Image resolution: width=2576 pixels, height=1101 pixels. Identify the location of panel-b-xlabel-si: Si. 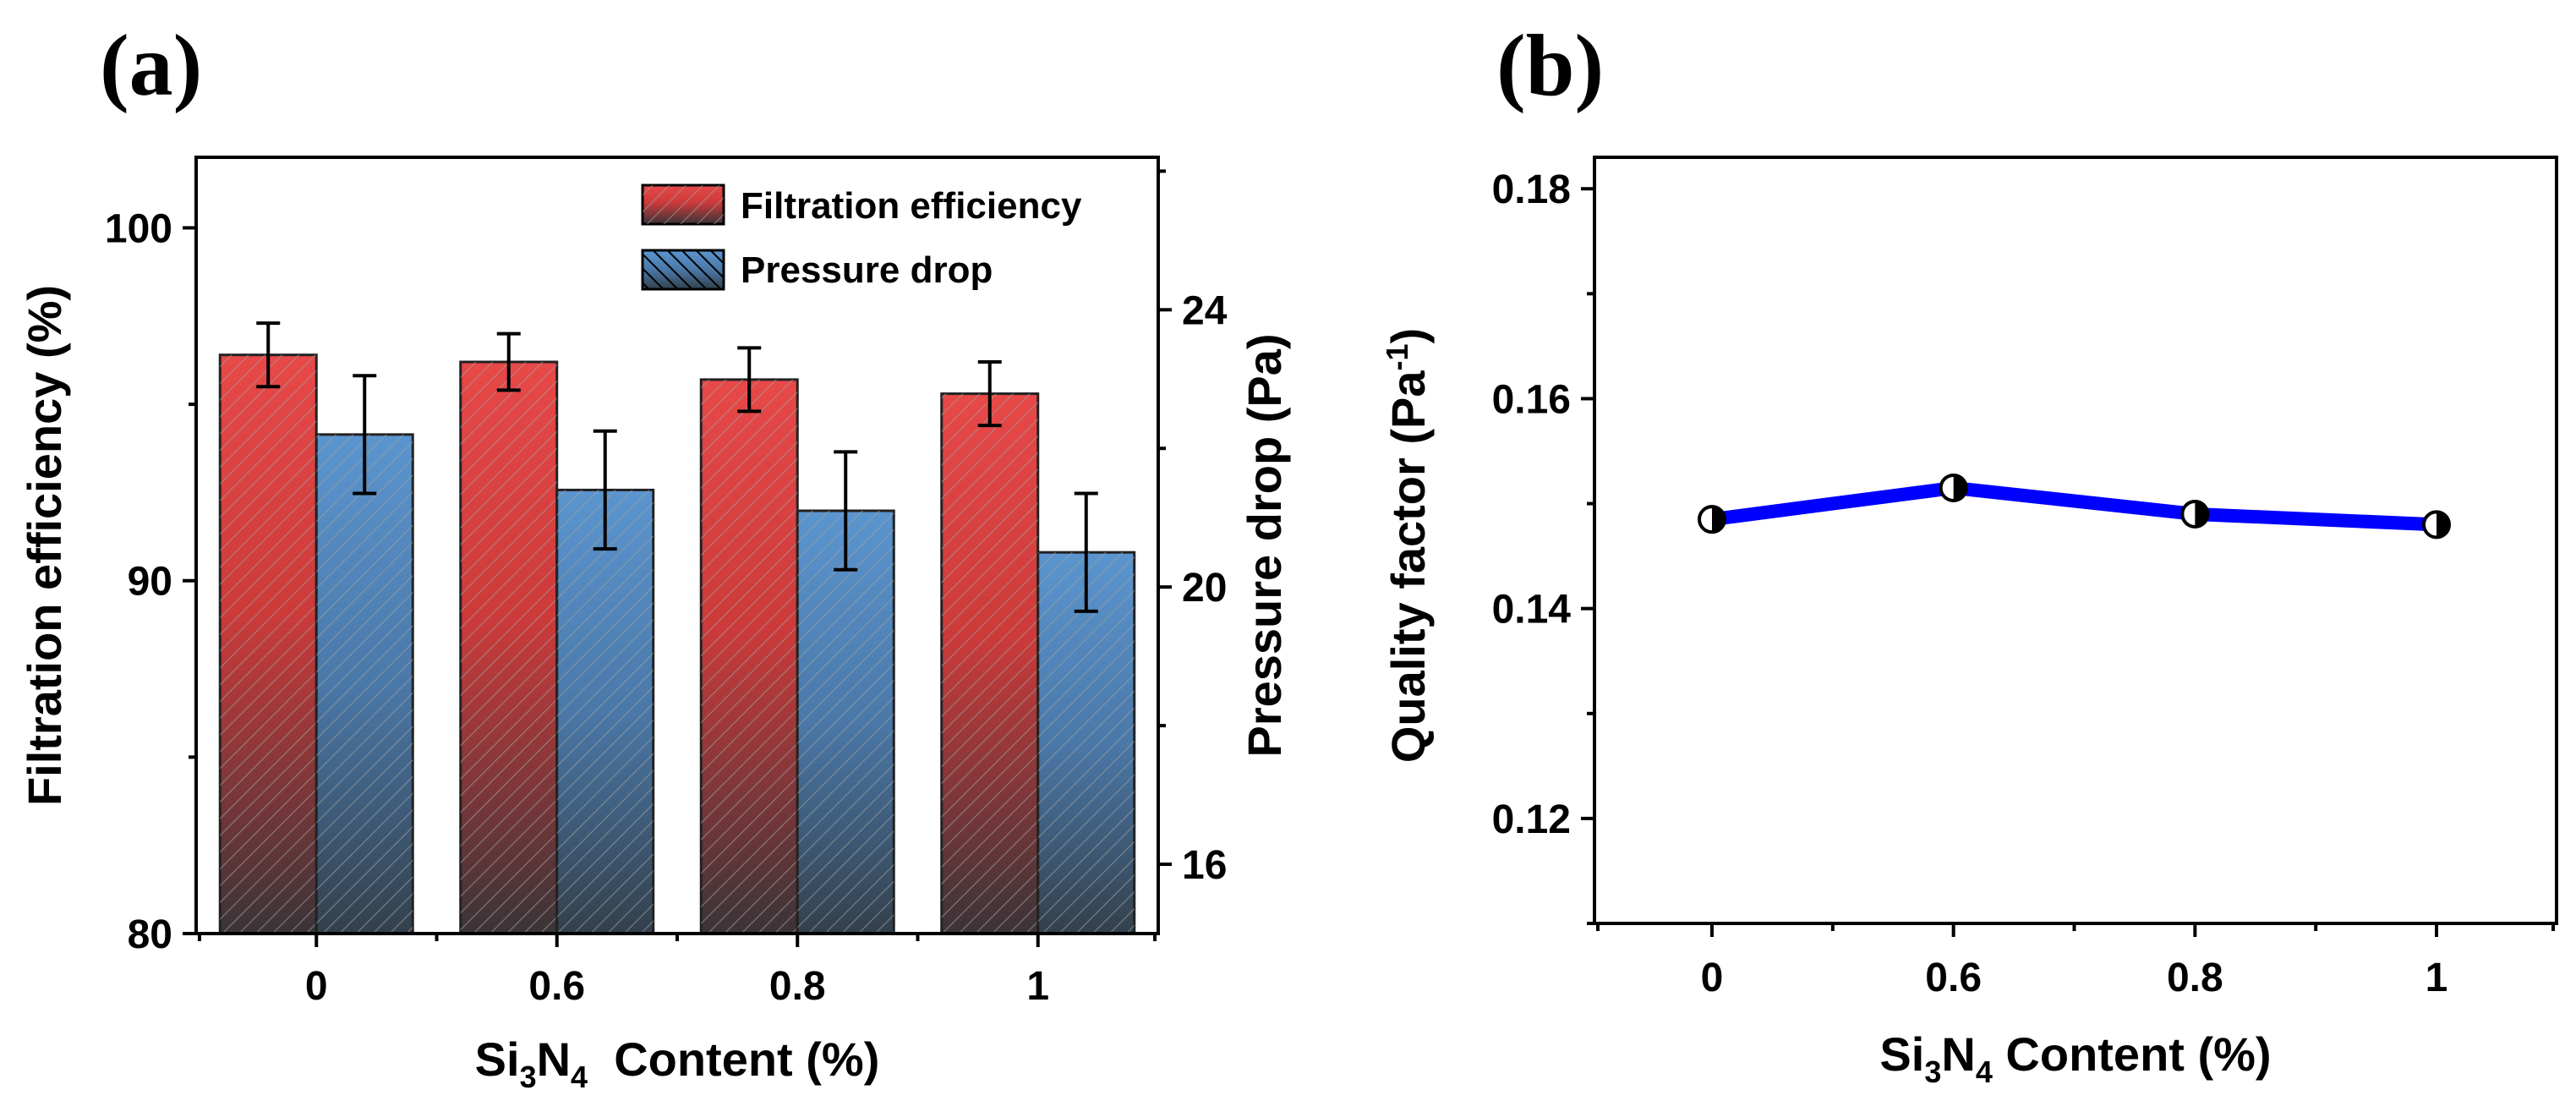
(1902, 1054).